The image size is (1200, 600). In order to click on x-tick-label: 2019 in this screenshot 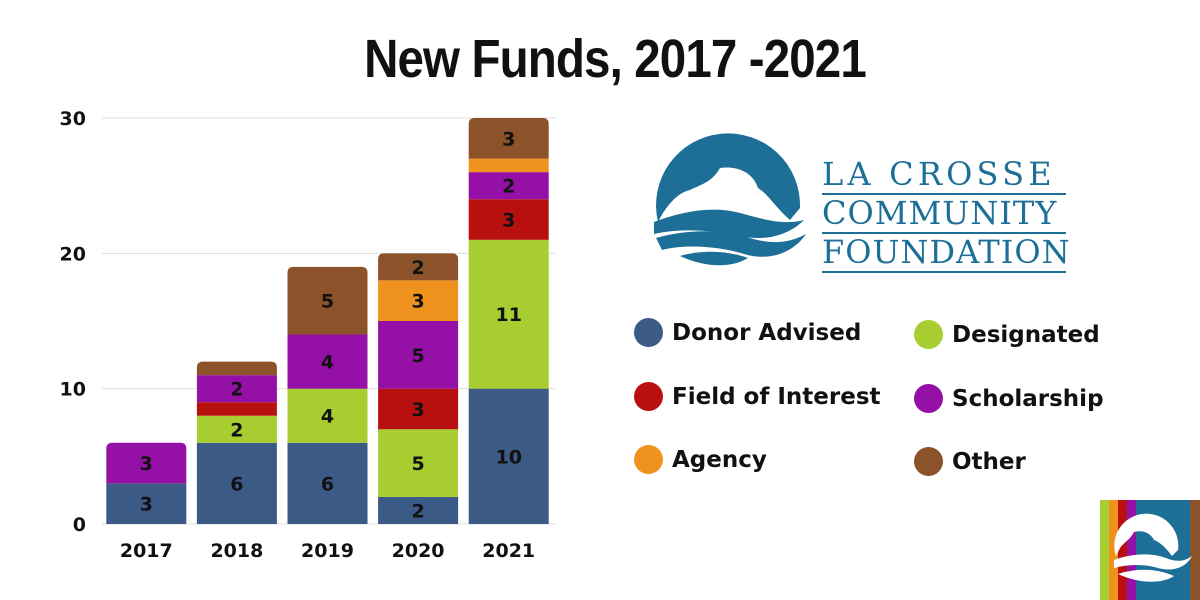, I will do `click(327, 551)`.